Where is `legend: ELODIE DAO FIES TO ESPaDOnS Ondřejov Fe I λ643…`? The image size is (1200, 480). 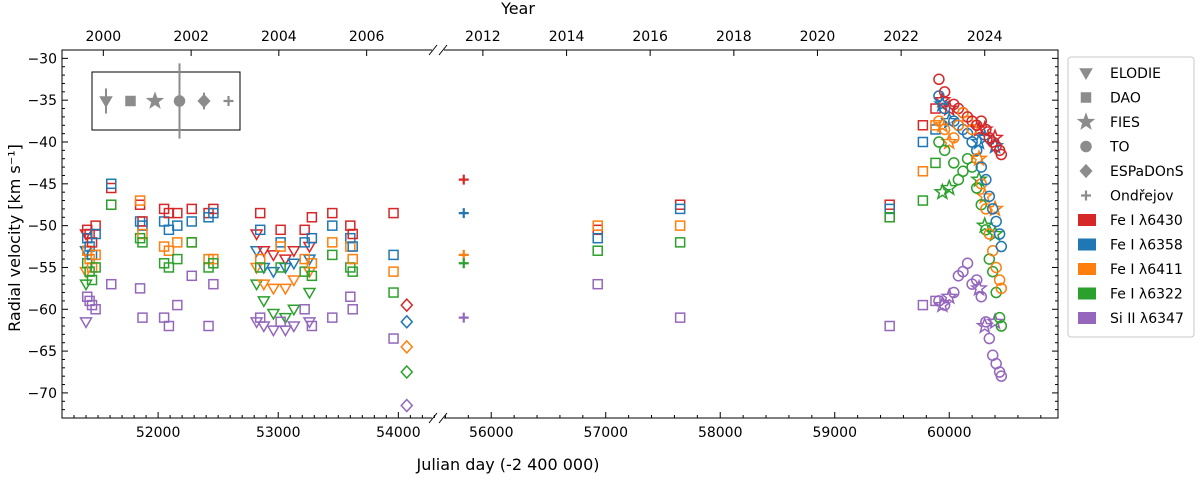 legend: ELODIE DAO FIES TO ESPaDOnS Ondřejov Fe I λ643… is located at coordinates (1131, 197).